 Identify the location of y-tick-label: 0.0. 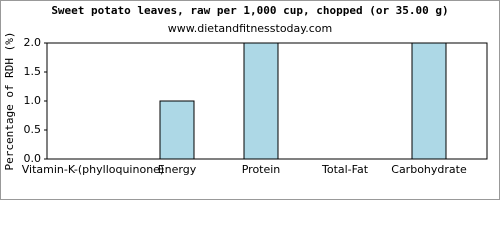
(33, 158).